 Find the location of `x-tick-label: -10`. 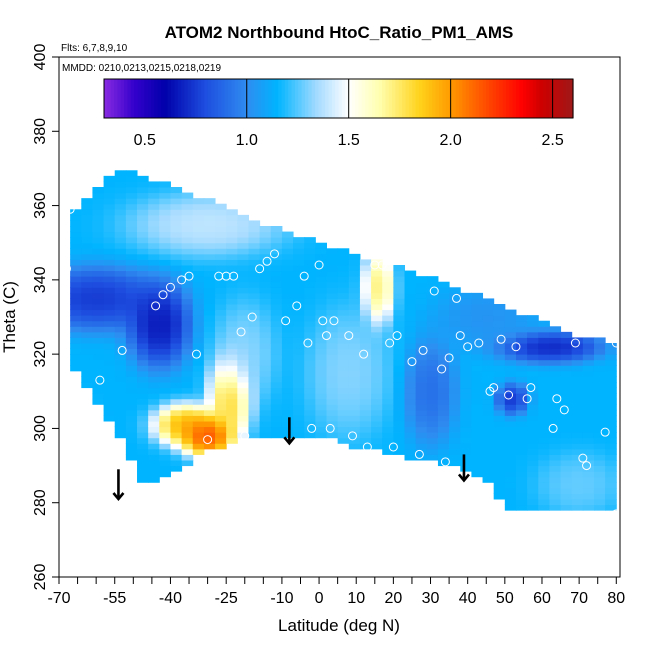

x-tick-label: -10 is located at coordinates (281, 598).